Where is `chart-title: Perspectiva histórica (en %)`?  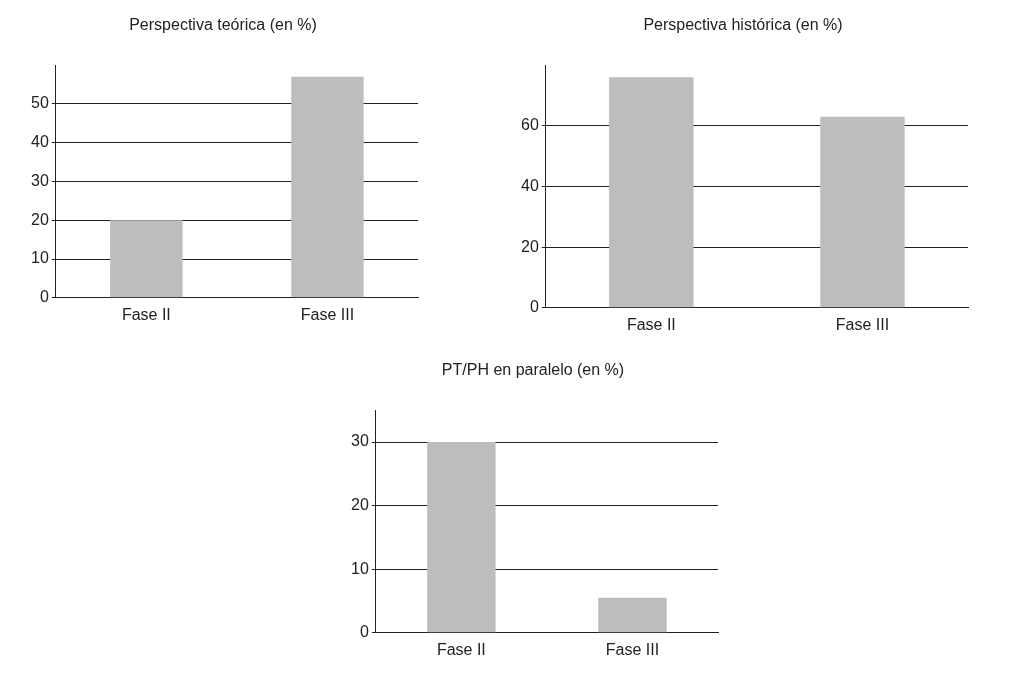 chart-title: Perspectiva histórica (en %) is located at coordinates (743, 25).